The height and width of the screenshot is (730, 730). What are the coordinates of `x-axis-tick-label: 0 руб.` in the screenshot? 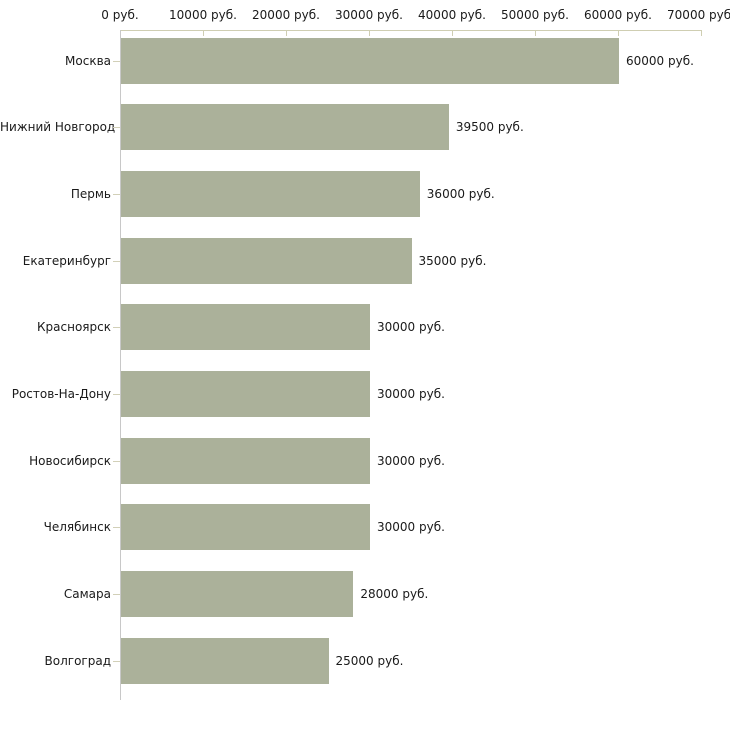 It's located at (120, 15).